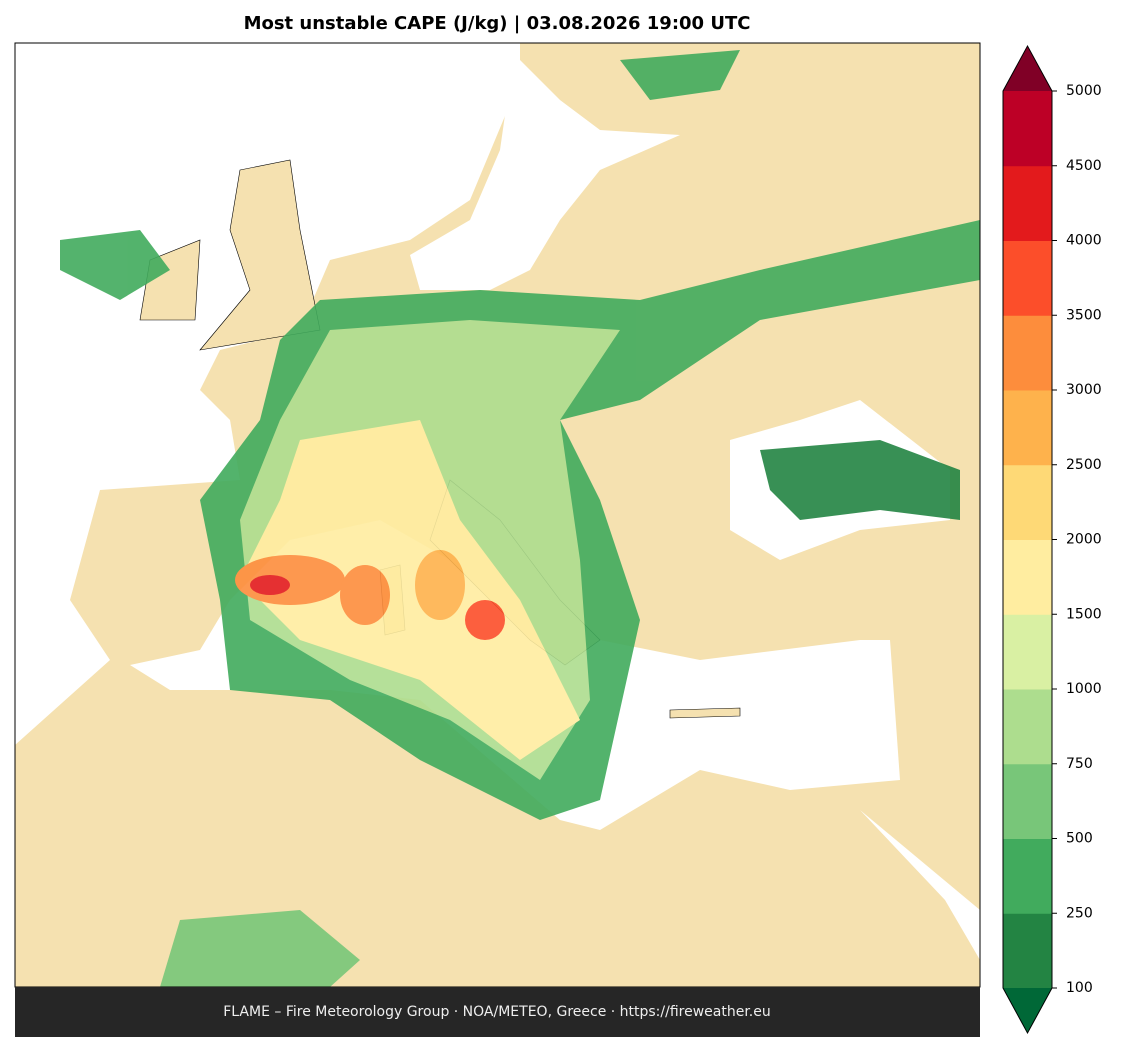 This screenshot has width=1124, height=1056. What do you see at coordinates (1084, 614) in the screenshot?
I see `colorbar-tick-label: 1500` at bounding box center [1084, 614].